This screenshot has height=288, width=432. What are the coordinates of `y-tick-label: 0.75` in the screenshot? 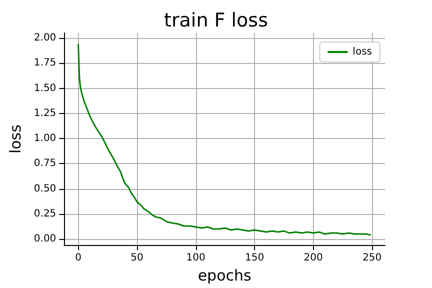 It's located at (45, 164).